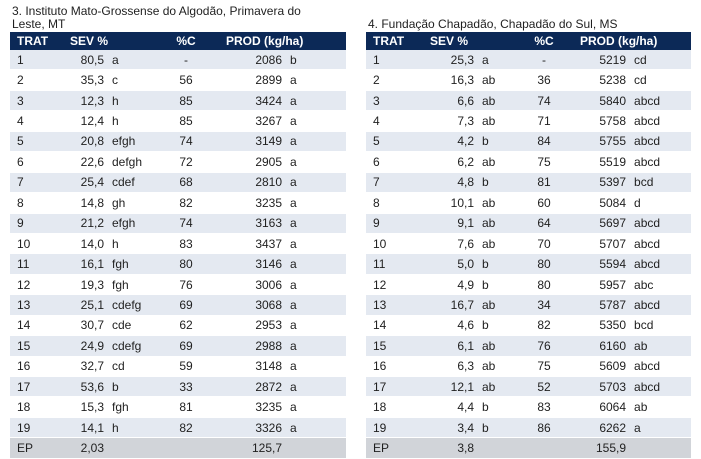 The height and width of the screenshot is (459, 701). I want to click on cell-sev: 12,3, so click(82, 100).